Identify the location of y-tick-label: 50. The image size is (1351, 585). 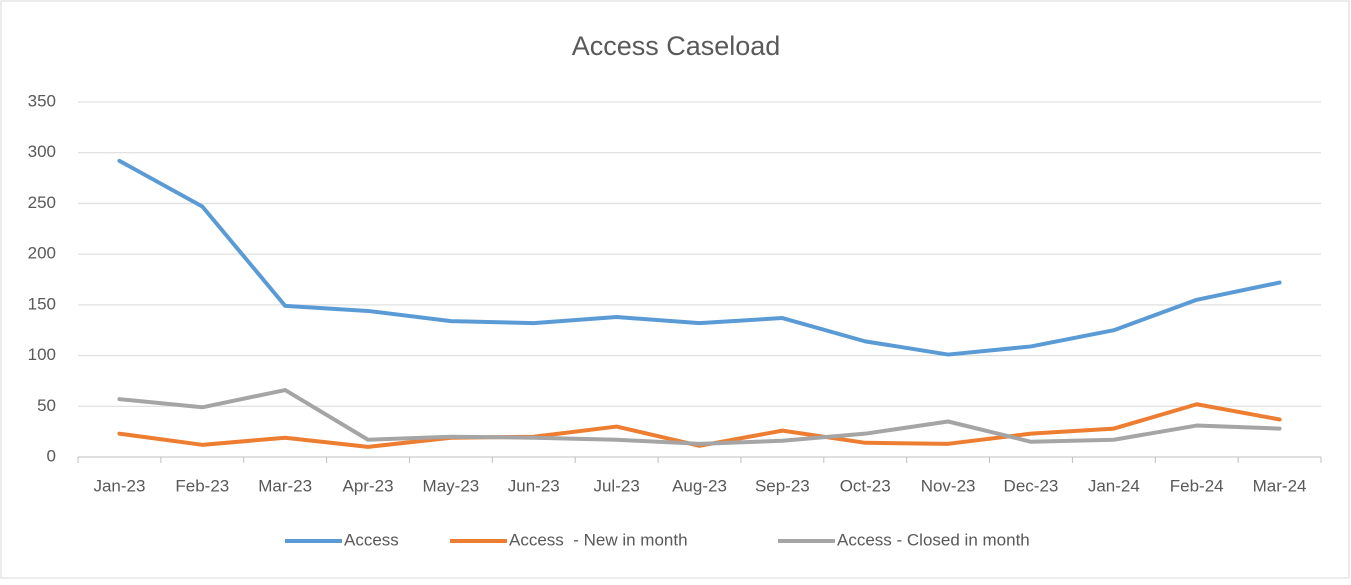
(46, 405).